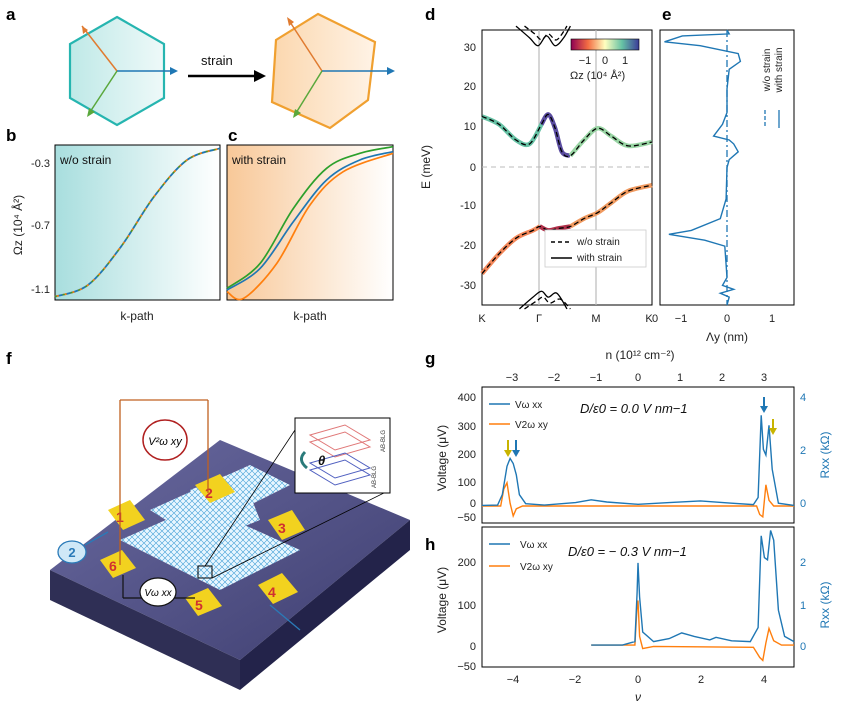 This screenshot has height=709, width=845. I want to click on g-toptick-3: 0, so click(638, 378).